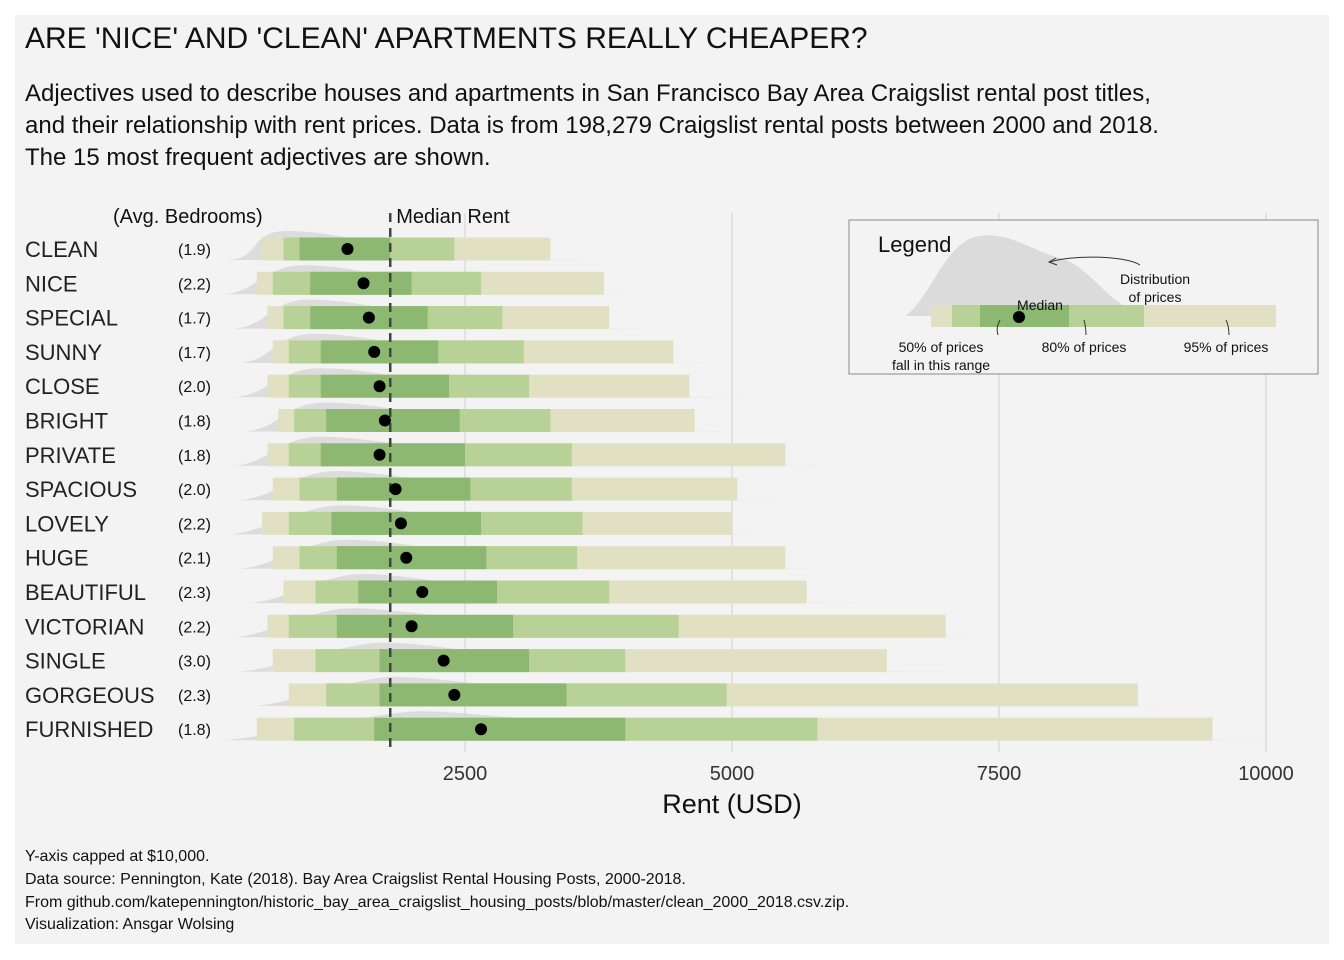  Describe the element at coordinates (194, 422) in the screenshot. I see `bedrooms-label-bright: (1.8)` at that location.